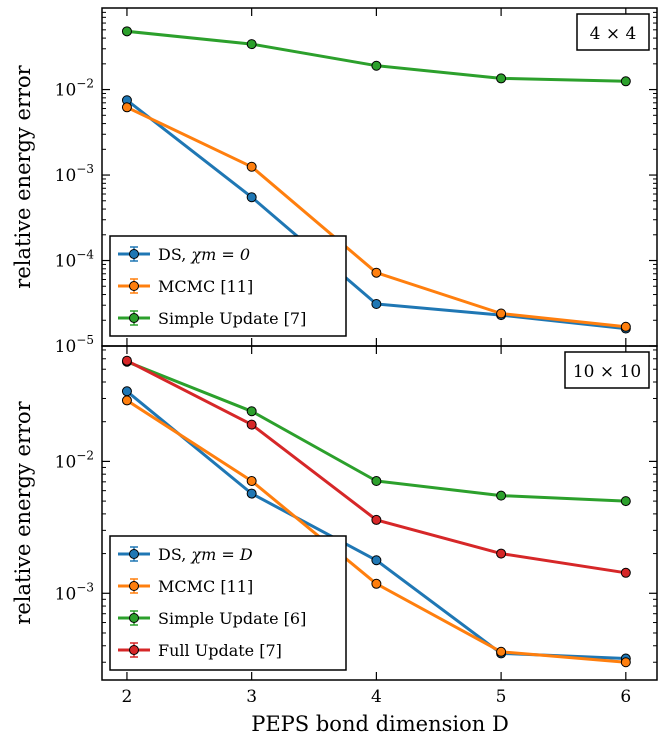 This screenshot has width=660, height=740. I want to click on legend-series-name: Simple Update [7], so click(232, 318).